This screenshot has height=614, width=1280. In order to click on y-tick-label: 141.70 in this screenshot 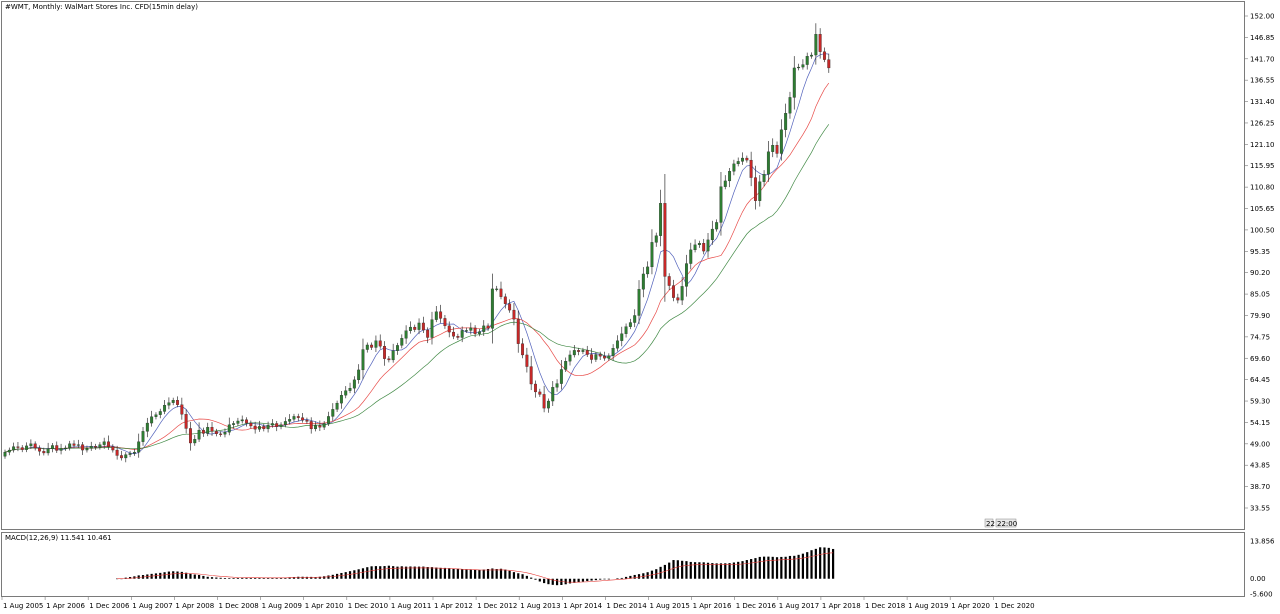, I will do `click(1262, 59)`.